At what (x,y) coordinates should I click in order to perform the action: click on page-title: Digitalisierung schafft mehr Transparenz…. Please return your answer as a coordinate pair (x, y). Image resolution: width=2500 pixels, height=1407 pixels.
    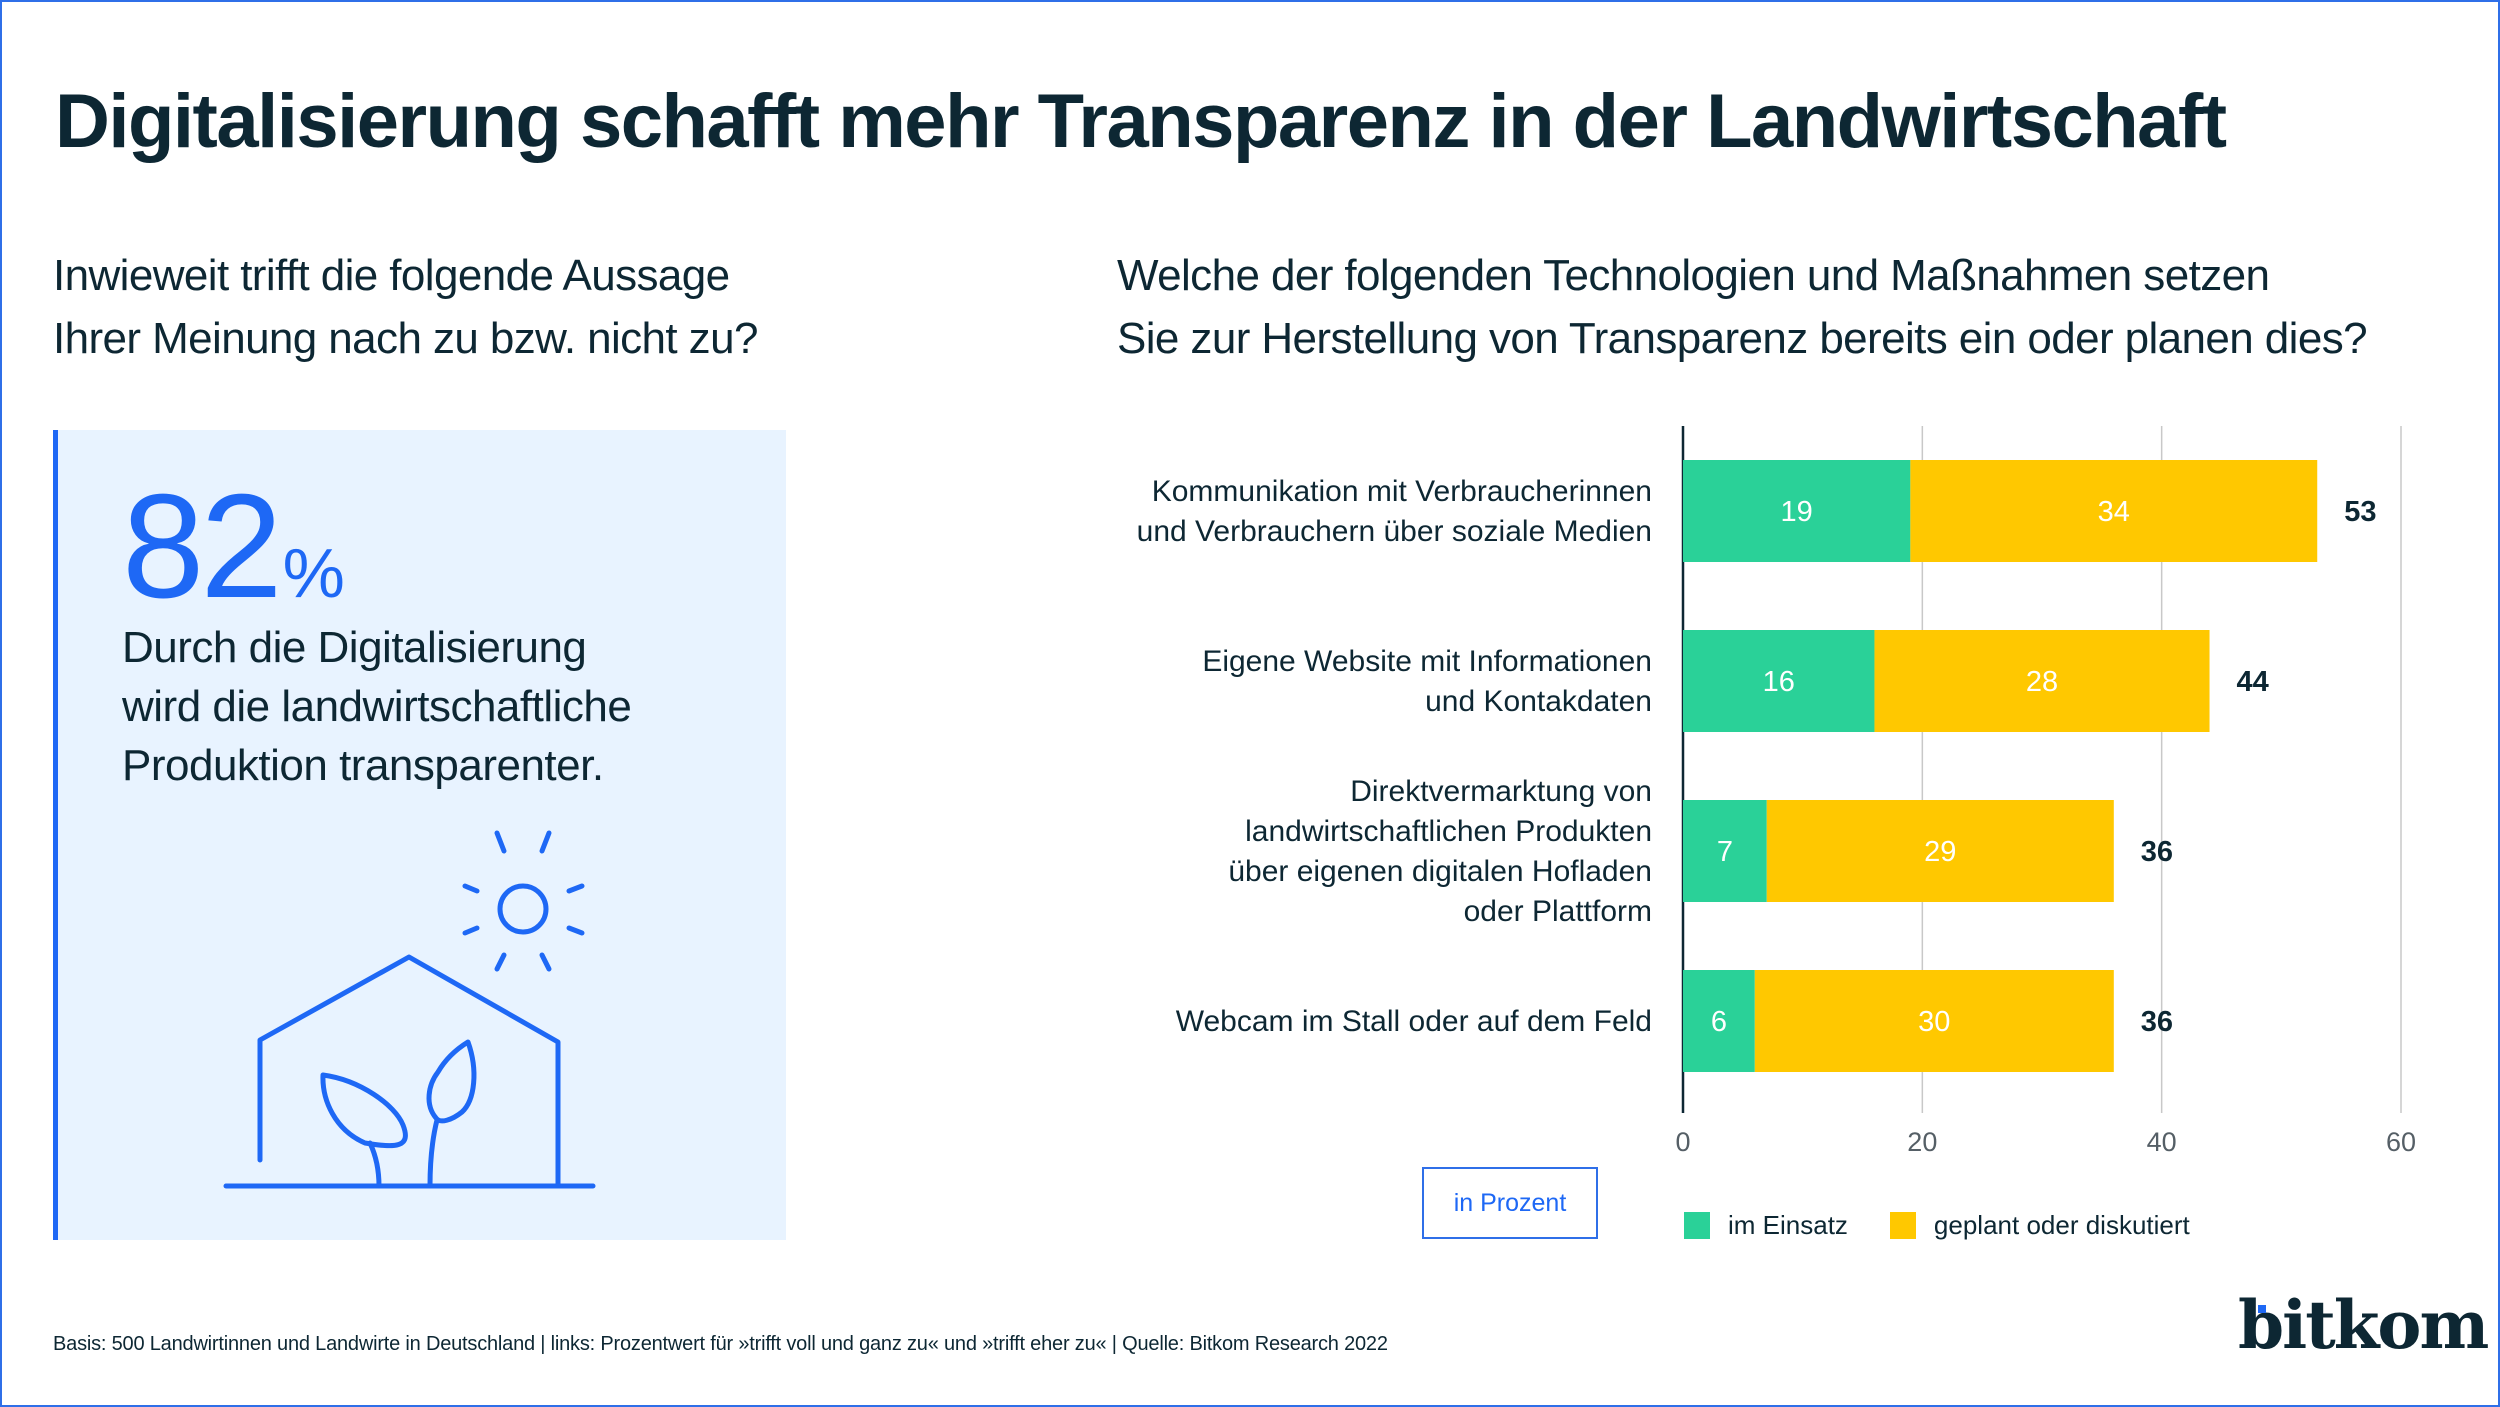
    Looking at the image, I should click on (1141, 121).